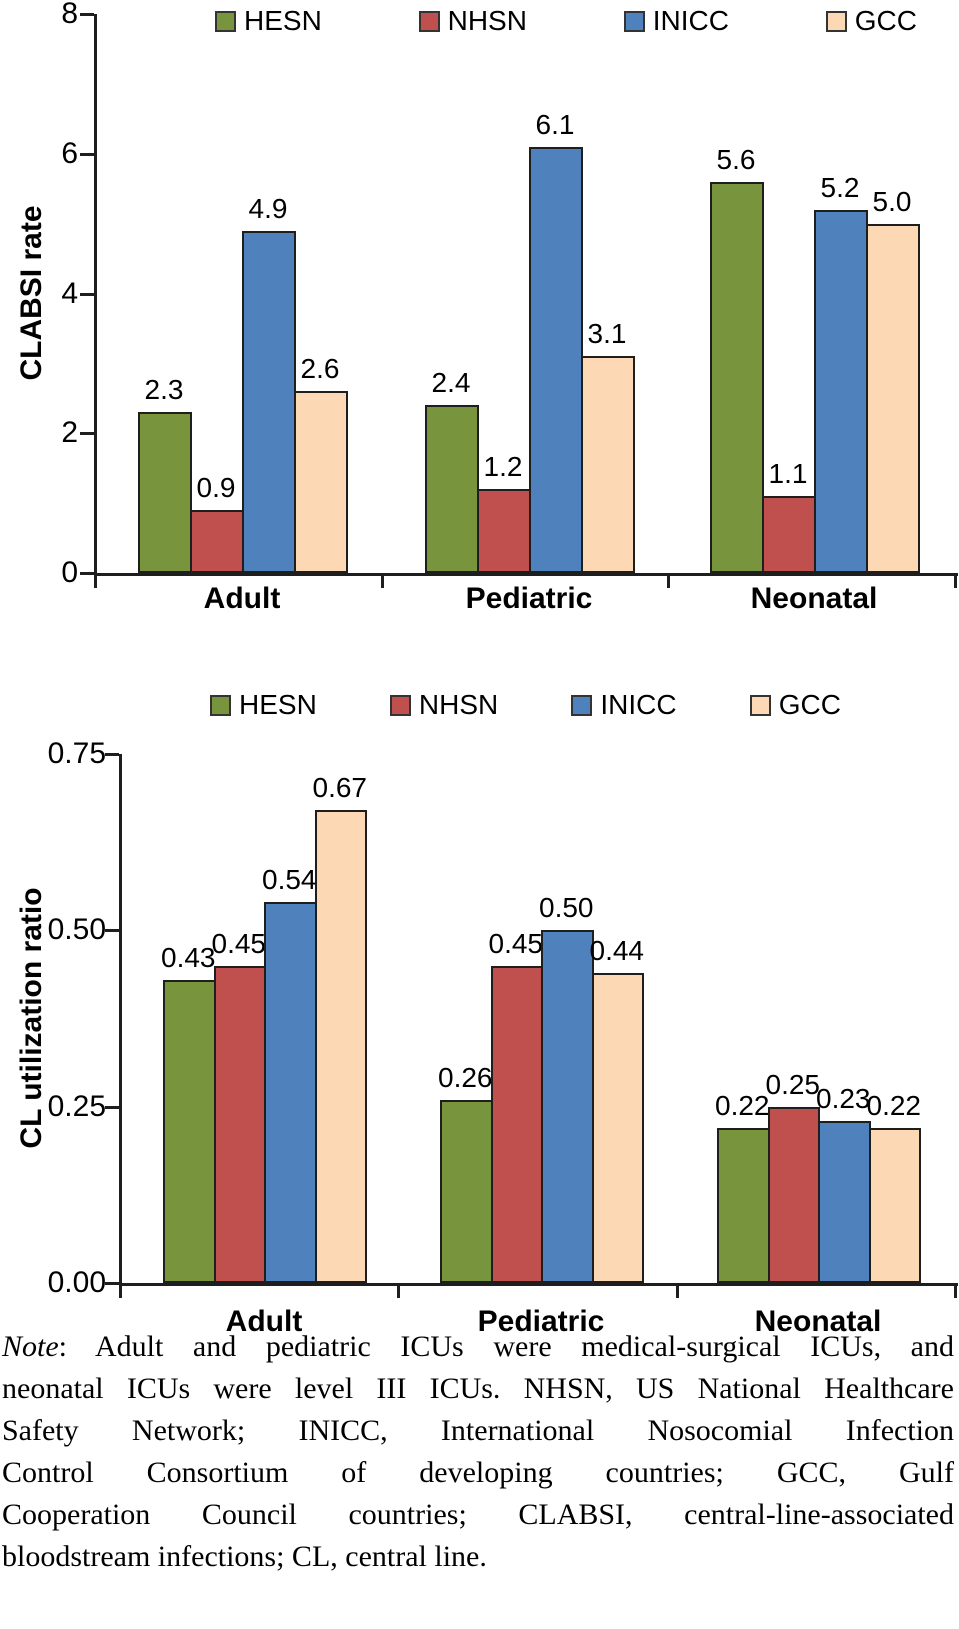 This screenshot has height=1629, width=959. What do you see at coordinates (76, 1282) in the screenshot?
I see `y-tick-label: 0.00` at bounding box center [76, 1282].